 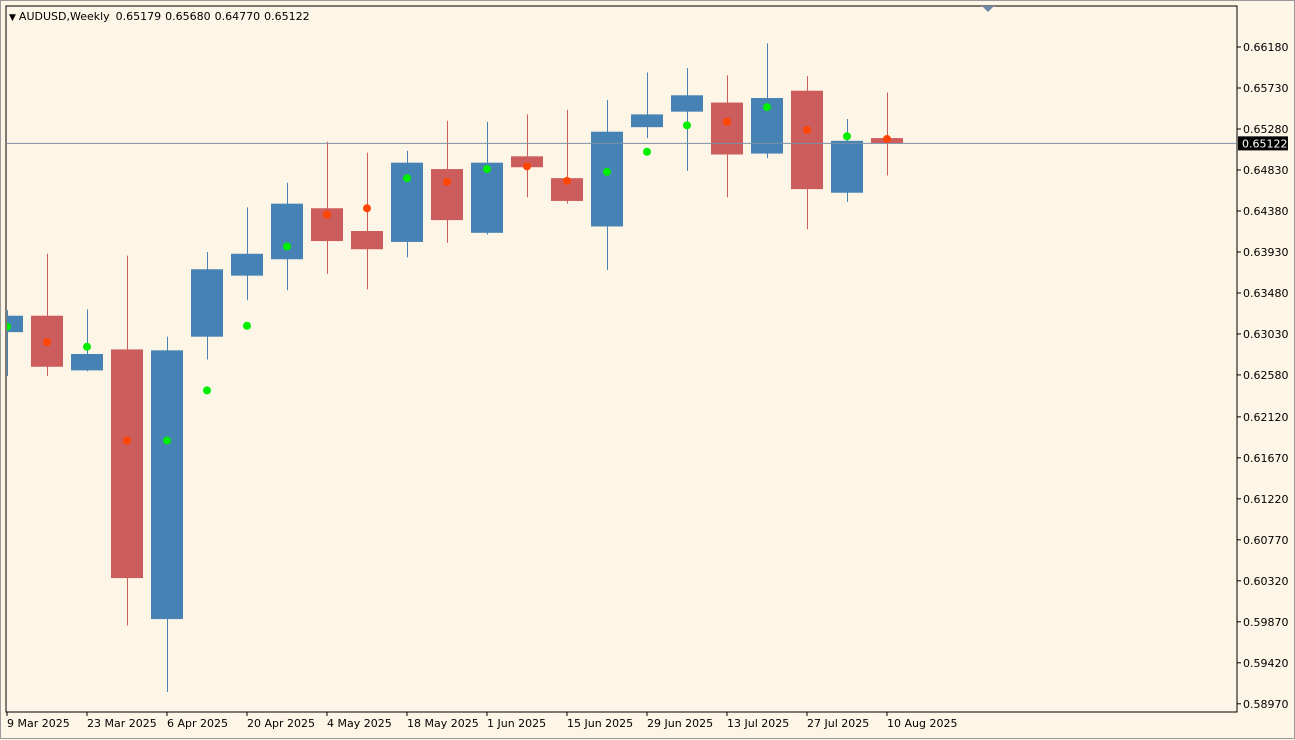 I want to click on dropdown-triangle-icon: ▼, so click(x=12, y=18).